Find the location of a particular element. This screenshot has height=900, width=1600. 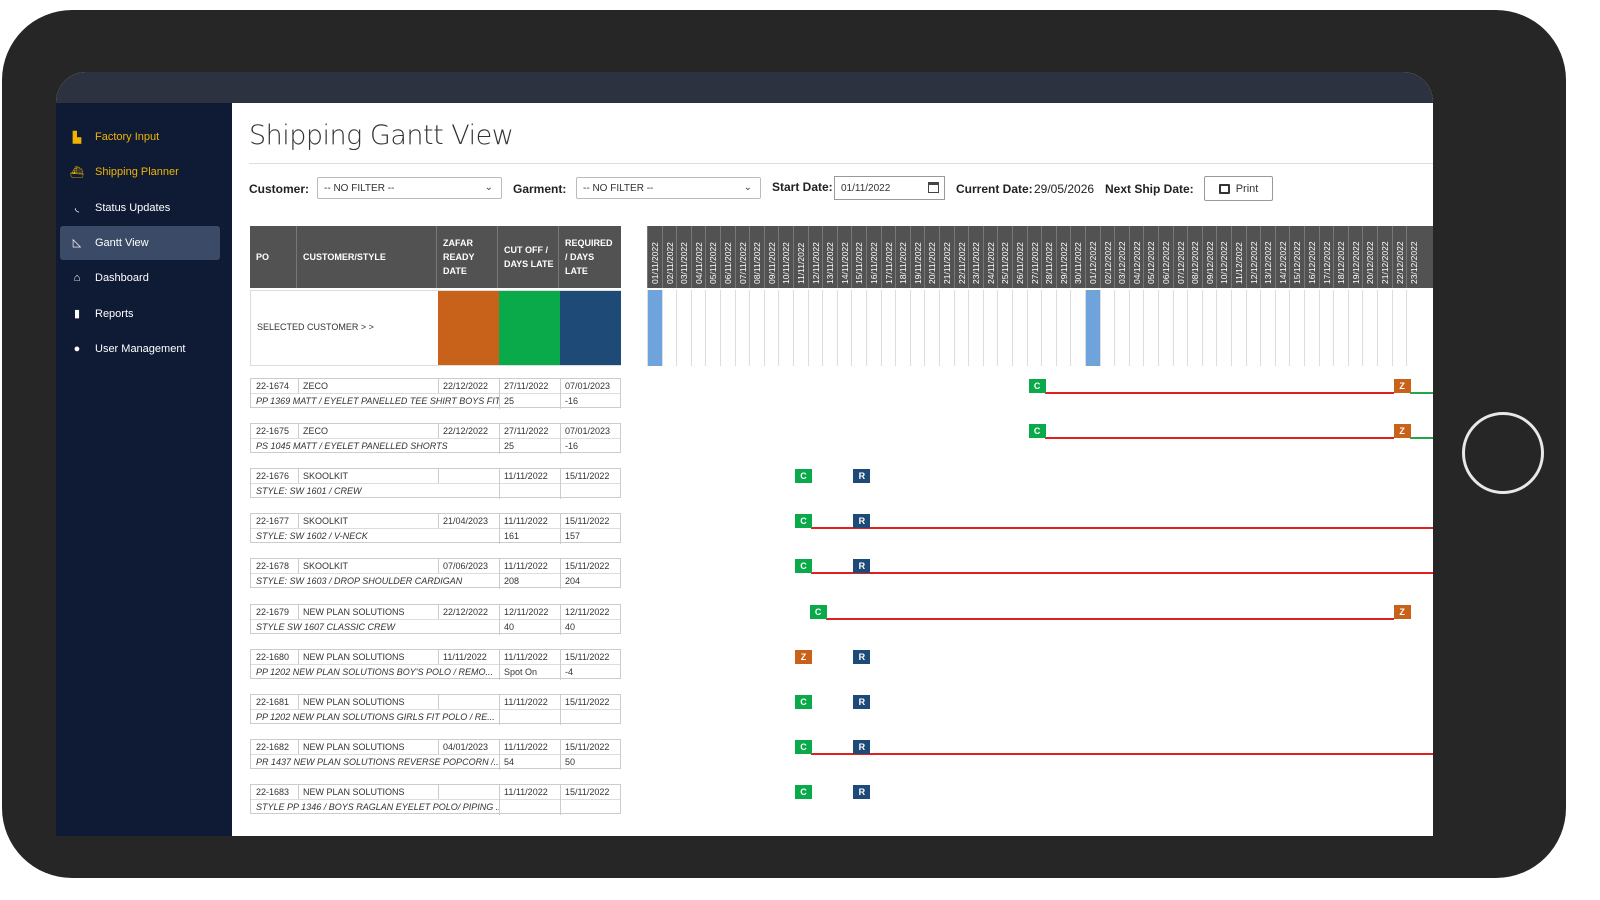

column-header-required: REQUIRED / DAYS LATE is located at coordinates (589, 257).